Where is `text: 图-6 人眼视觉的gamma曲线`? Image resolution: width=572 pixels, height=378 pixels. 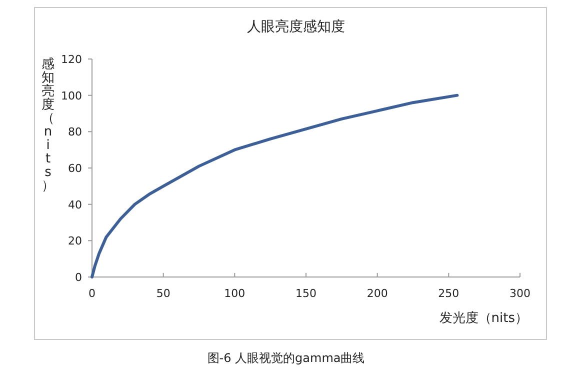 text: 图-6 人眼视觉的gamma曲线 is located at coordinates (286, 358).